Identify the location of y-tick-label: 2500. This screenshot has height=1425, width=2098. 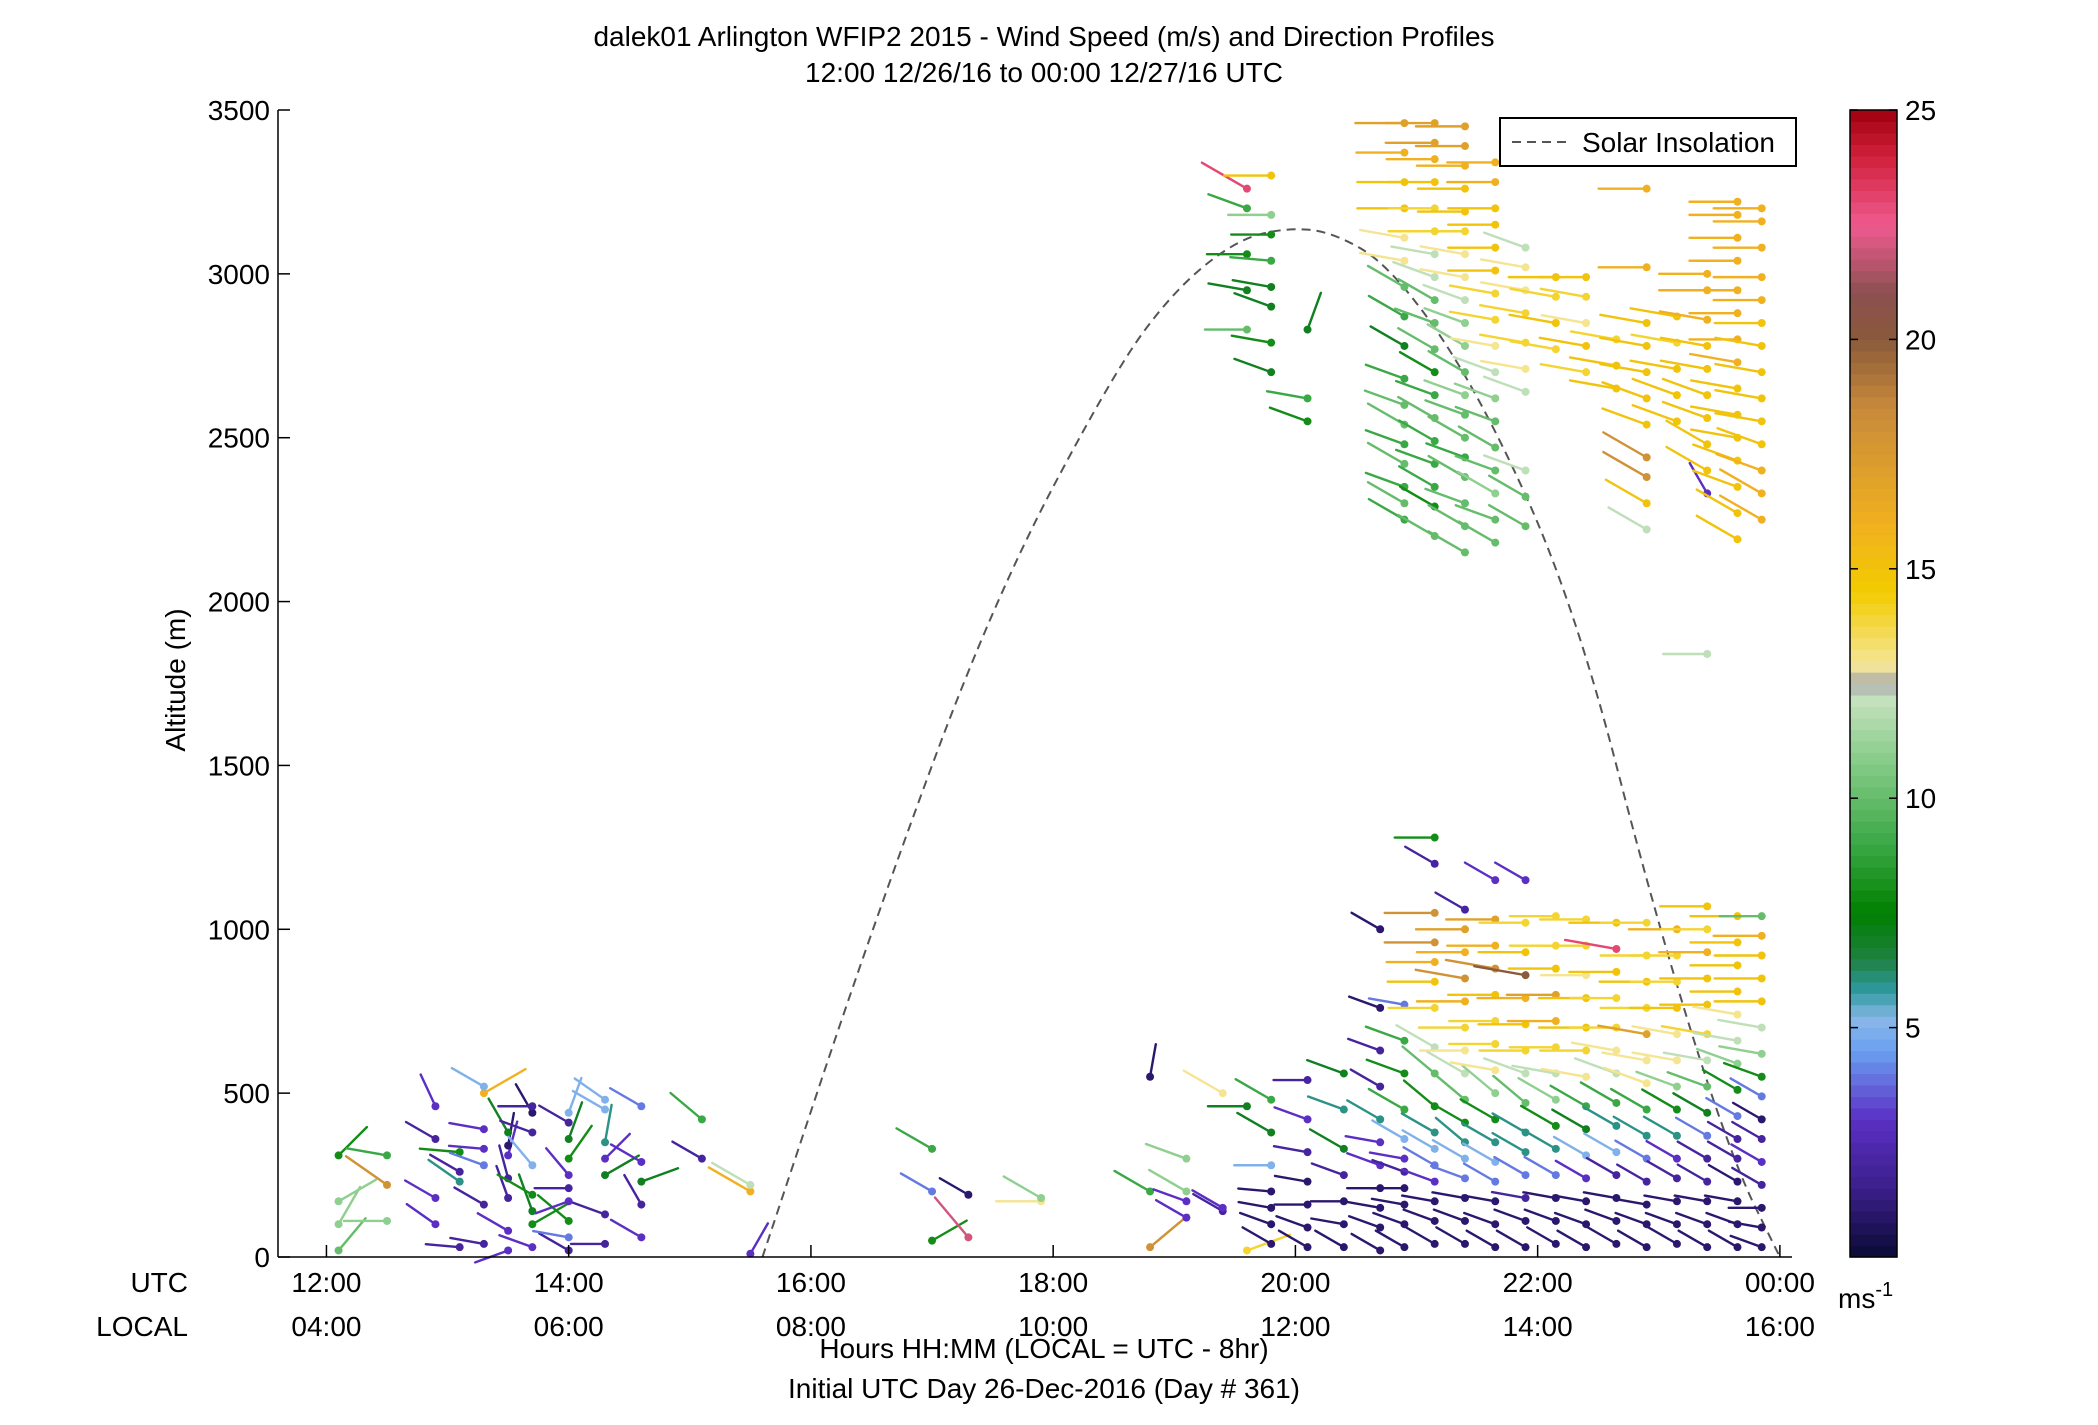
(239, 438).